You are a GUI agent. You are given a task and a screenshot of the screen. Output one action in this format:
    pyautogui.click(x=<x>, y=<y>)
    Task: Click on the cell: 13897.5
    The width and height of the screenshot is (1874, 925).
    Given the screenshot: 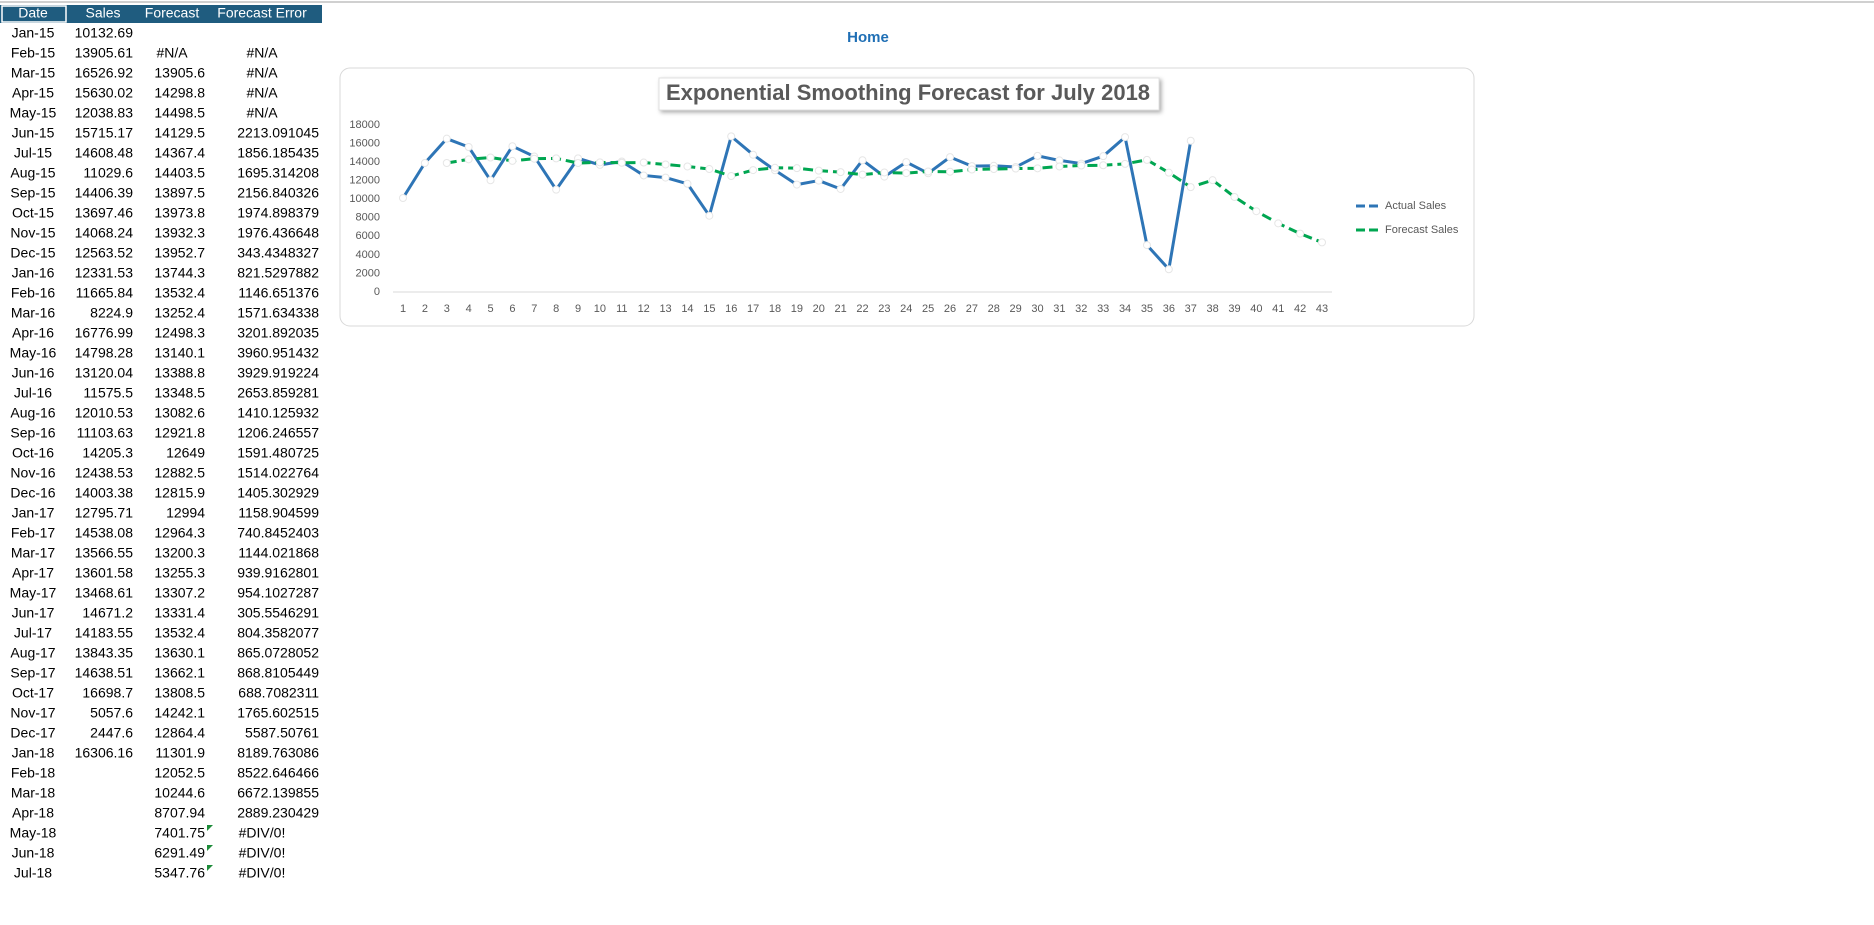 What is the action you would take?
    pyautogui.click(x=179, y=193)
    